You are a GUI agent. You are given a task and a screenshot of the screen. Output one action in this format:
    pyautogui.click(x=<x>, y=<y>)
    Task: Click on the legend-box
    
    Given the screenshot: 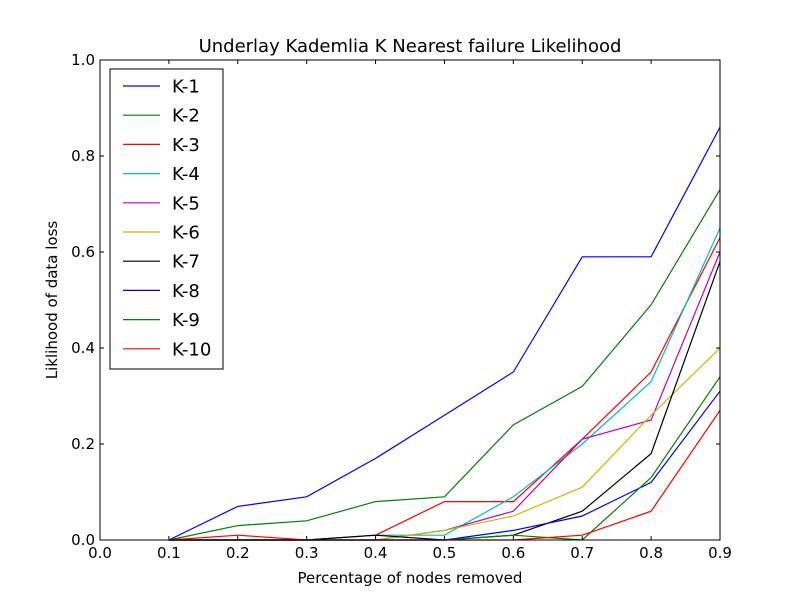 What is the action you would take?
    pyautogui.click(x=166, y=219)
    